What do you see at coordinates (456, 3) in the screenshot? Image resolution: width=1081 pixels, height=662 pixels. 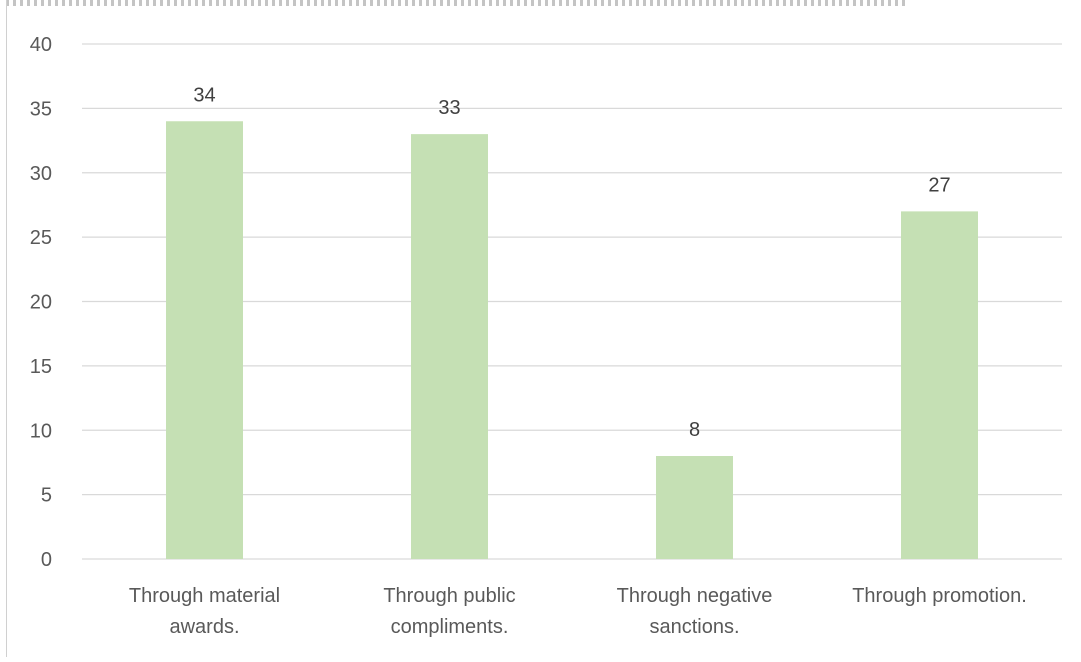 I see `caption-text-fragment` at bounding box center [456, 3].